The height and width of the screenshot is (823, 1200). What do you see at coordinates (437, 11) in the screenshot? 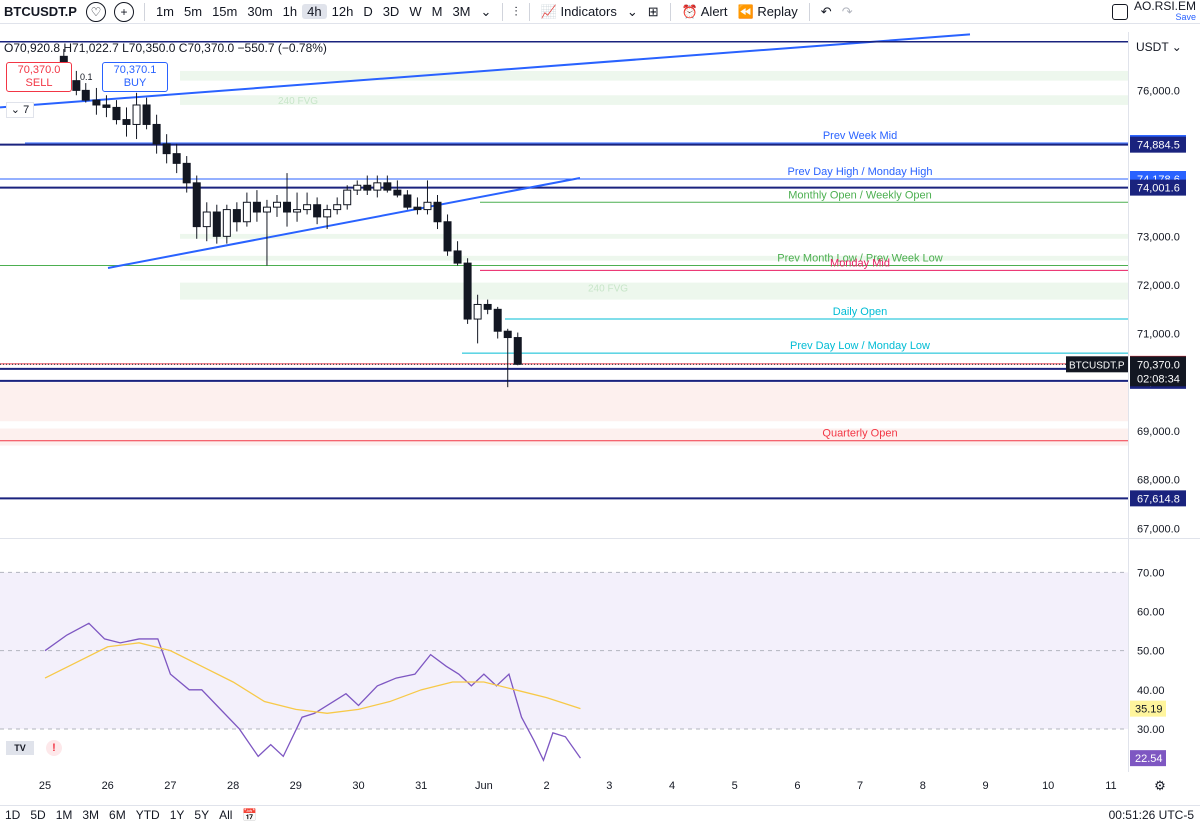
I see `interval-m: M` at bounding box center [437, 11].